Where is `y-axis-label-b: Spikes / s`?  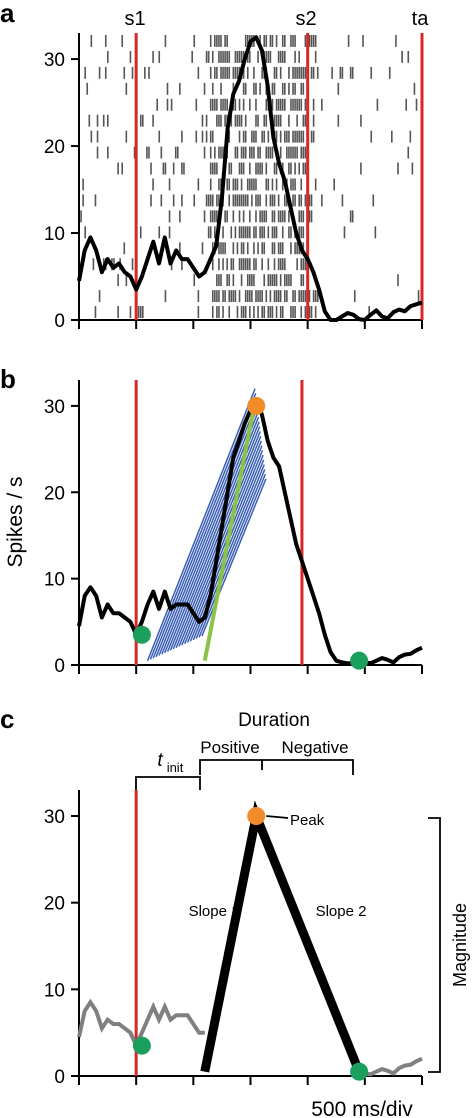 y-axis-label-b: Spikes / s is located at coordinates (15, 521).